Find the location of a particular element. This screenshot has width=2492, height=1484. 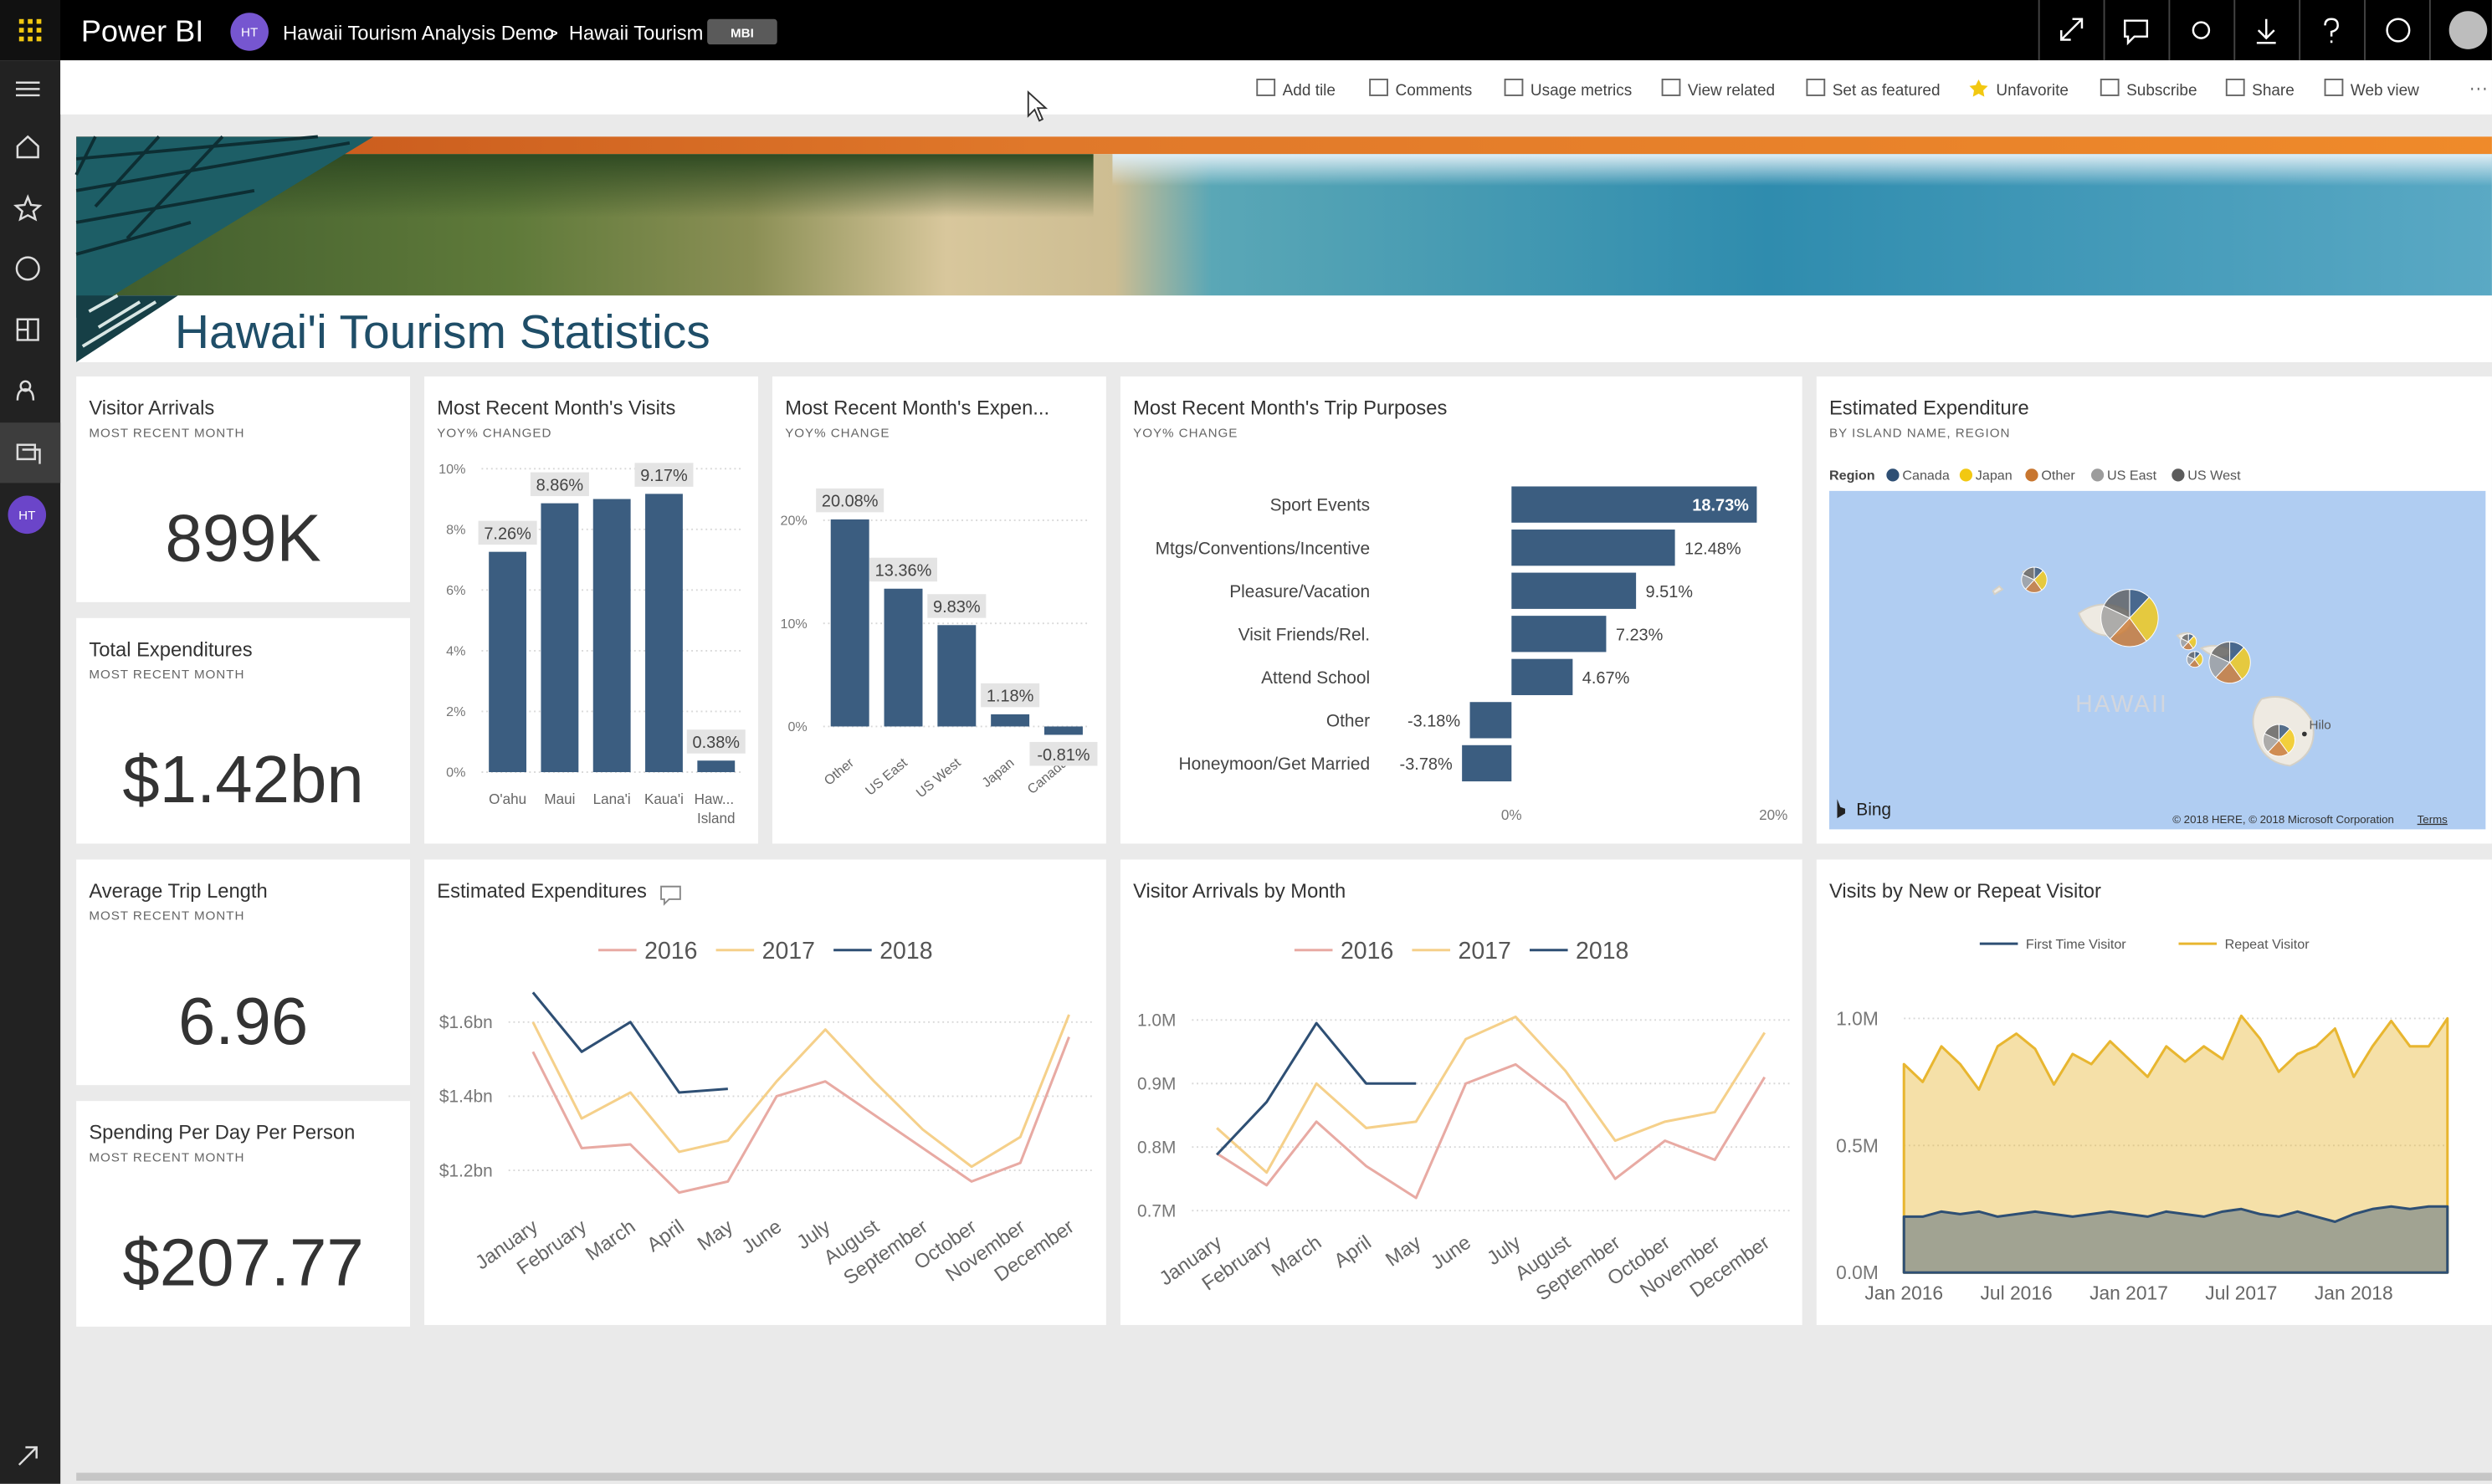

sidebar-avatar-text: HT is located at coordinates (27, 516).